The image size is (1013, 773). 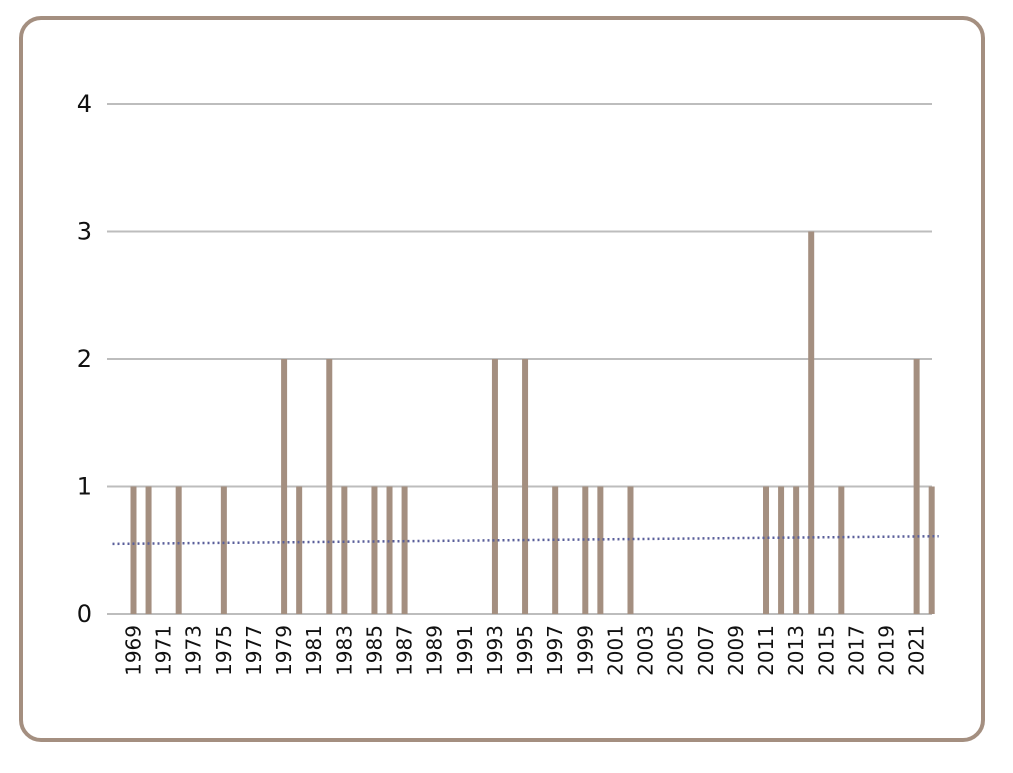 What do you see at coordinates (84, 104) in the screenshot?
I see `y-tick-label: 4` at bounding box center [84, 104].